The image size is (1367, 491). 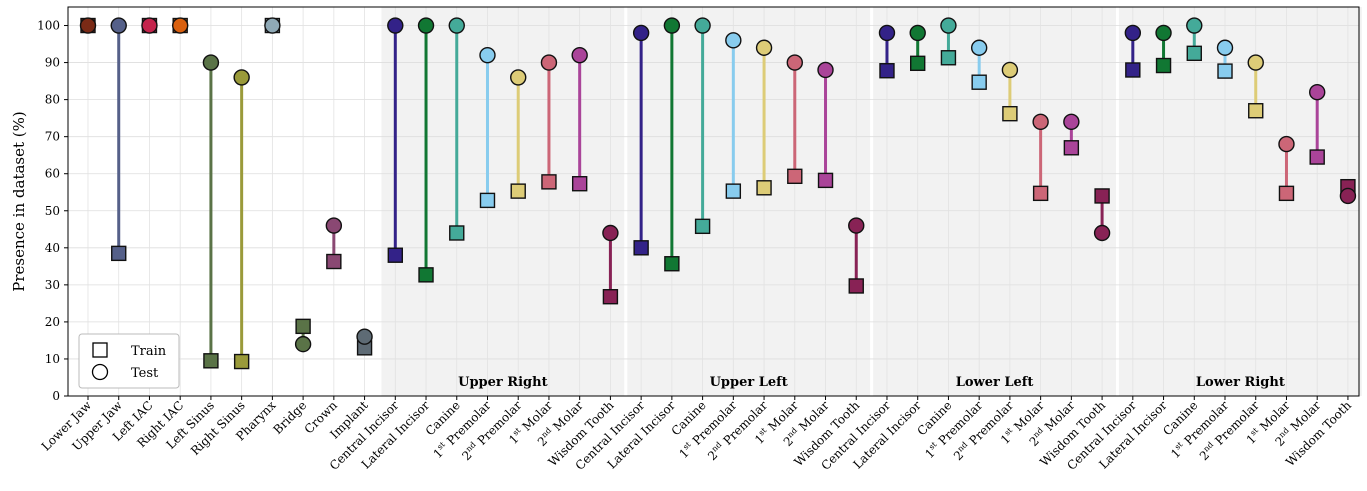 What do you see at coordinates (129, 361) in the screenshot?
I see `legend-box` at bounding box center [129, 361].